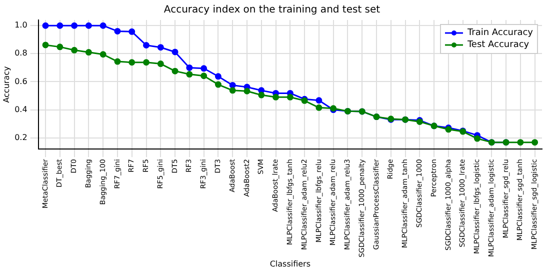  I want to click on y-tick-label: 1.0, so click(21, 25).